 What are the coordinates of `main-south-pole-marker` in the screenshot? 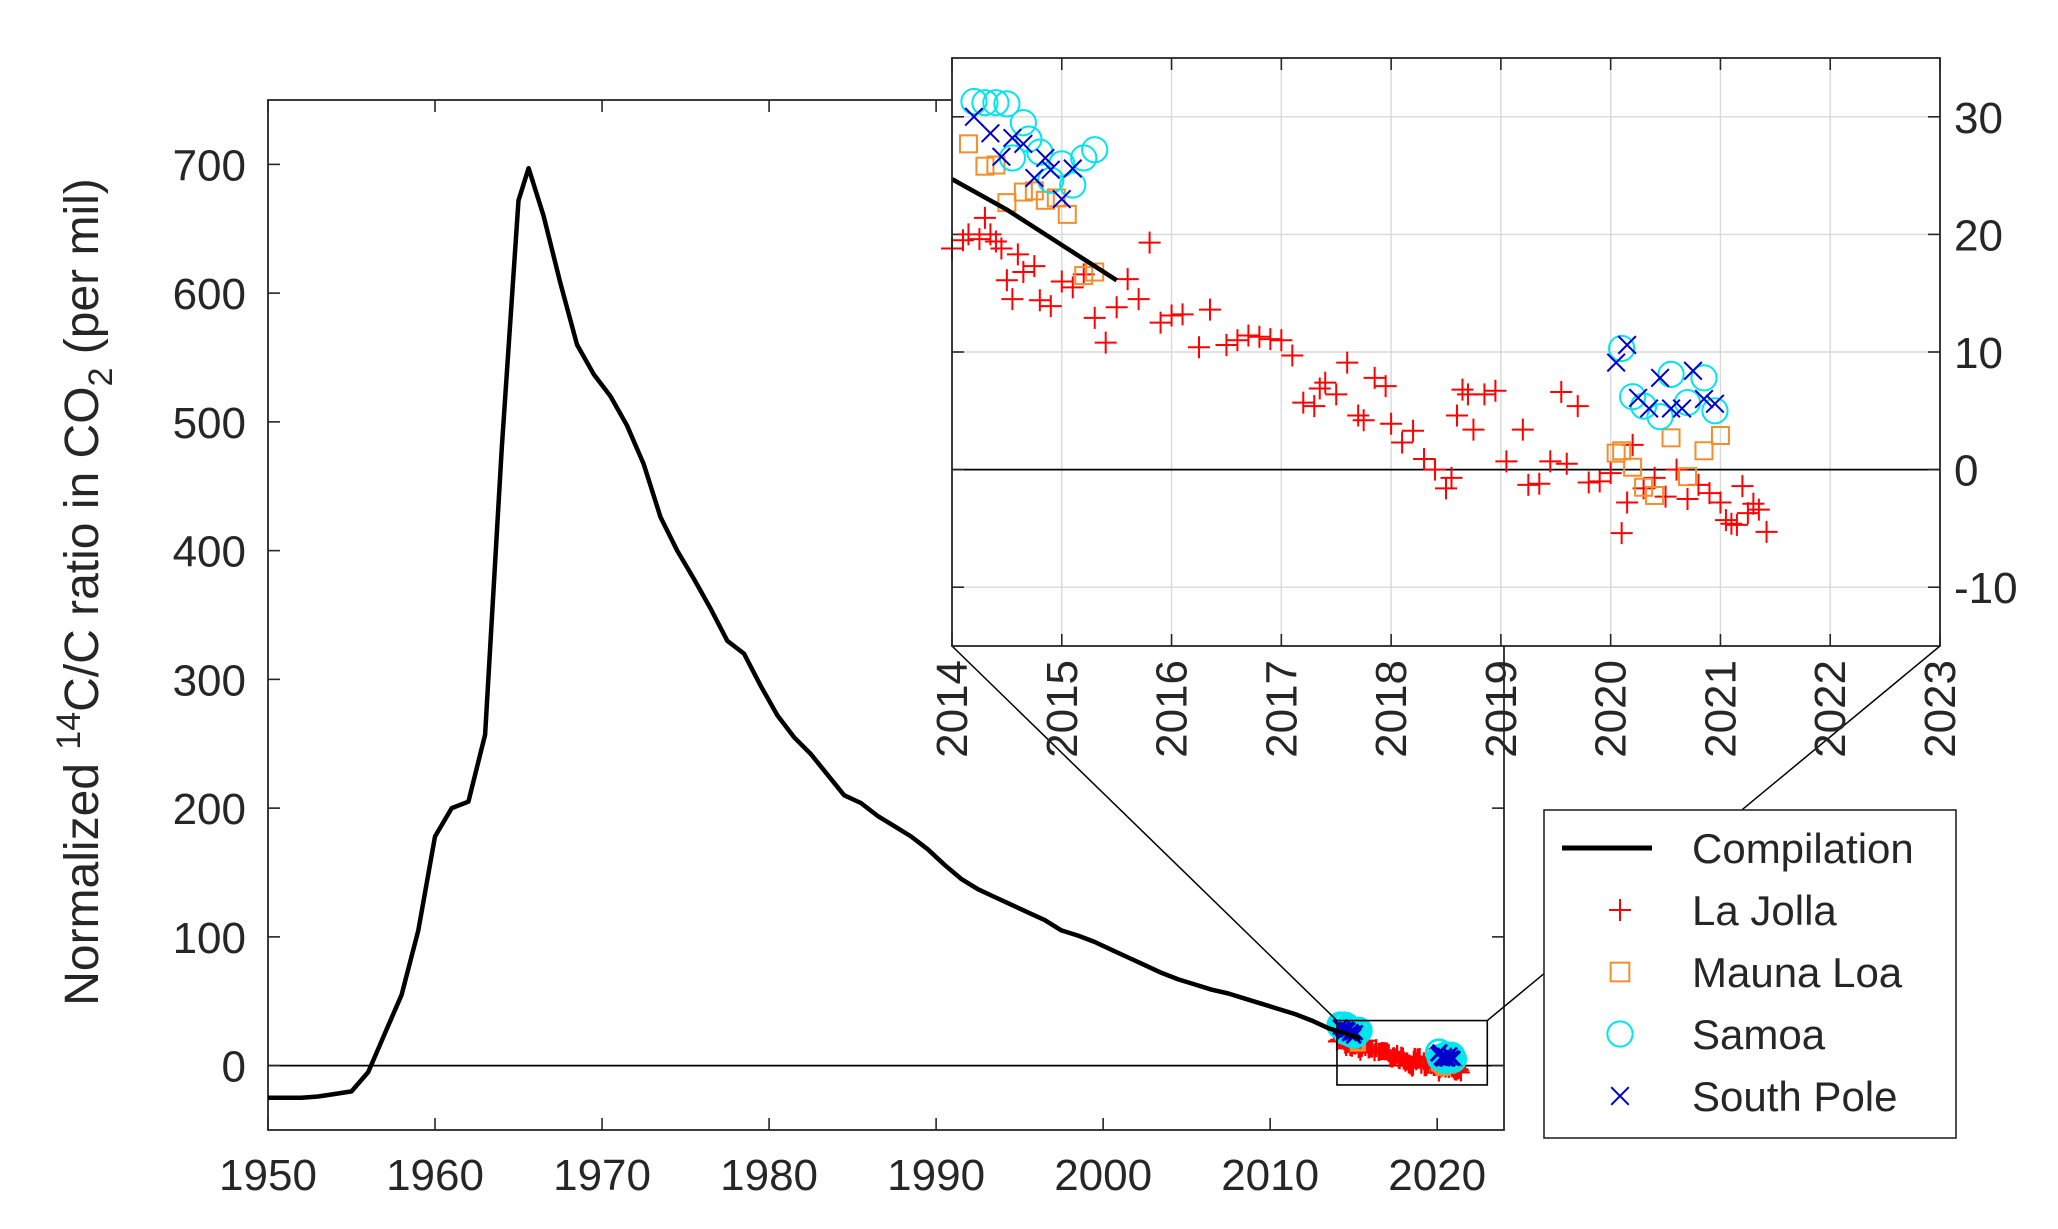 It's located at (1453, 1058).